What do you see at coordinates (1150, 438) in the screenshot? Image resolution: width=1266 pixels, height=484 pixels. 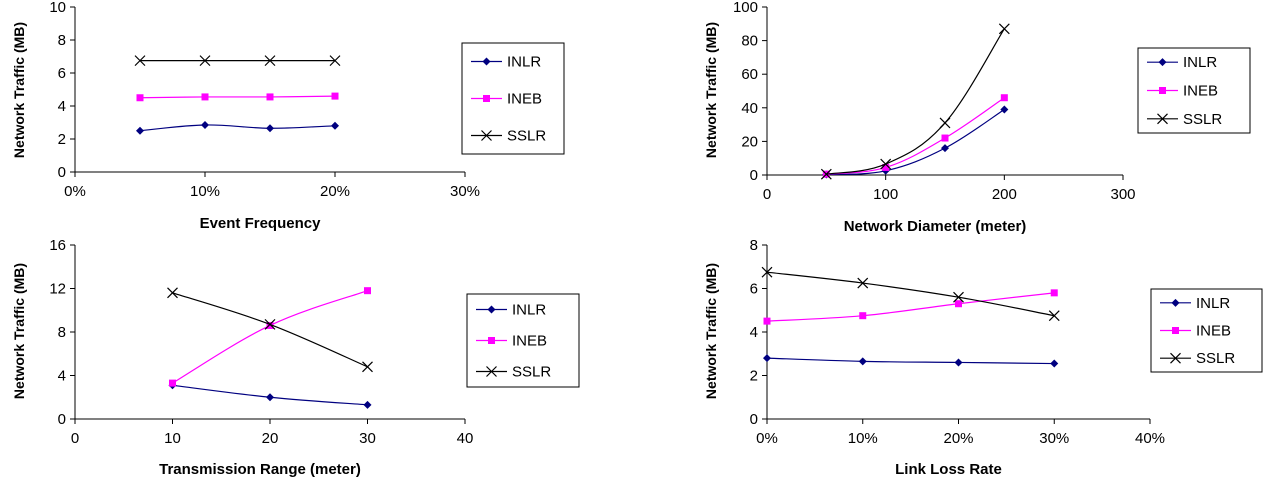 I see `x-tick-label: 40%` at bounding box center [1150, 438].